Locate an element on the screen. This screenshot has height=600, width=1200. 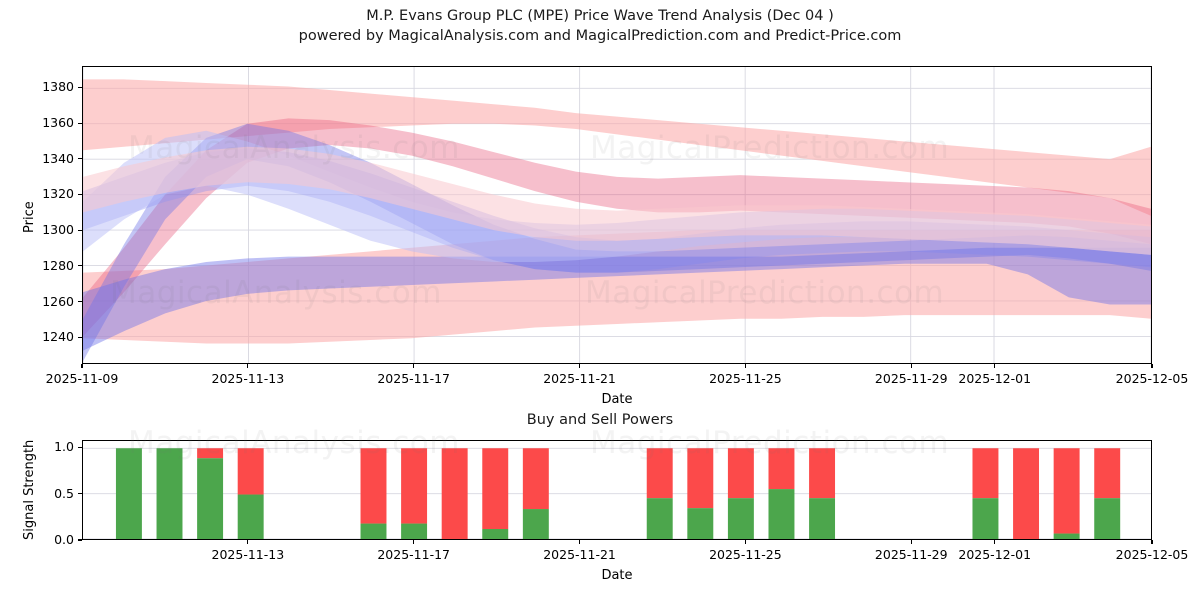
price-x-tick-label: 2025-11-13 is located at coordinates (248, 378).